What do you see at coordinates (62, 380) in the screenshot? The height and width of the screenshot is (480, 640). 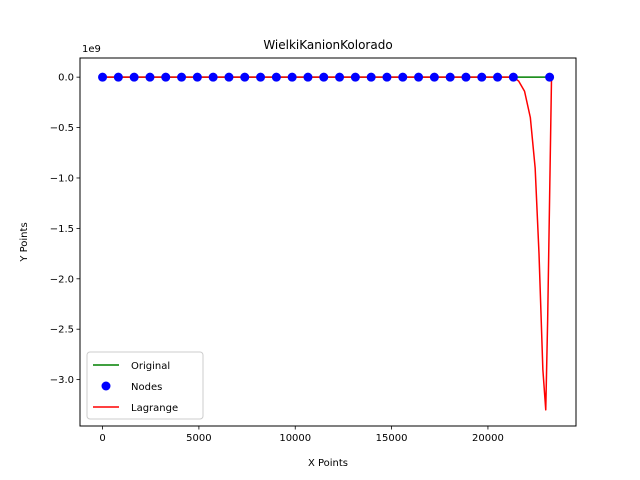 I see `y-tick-label: −3.0` at bounding box center [62, 380].